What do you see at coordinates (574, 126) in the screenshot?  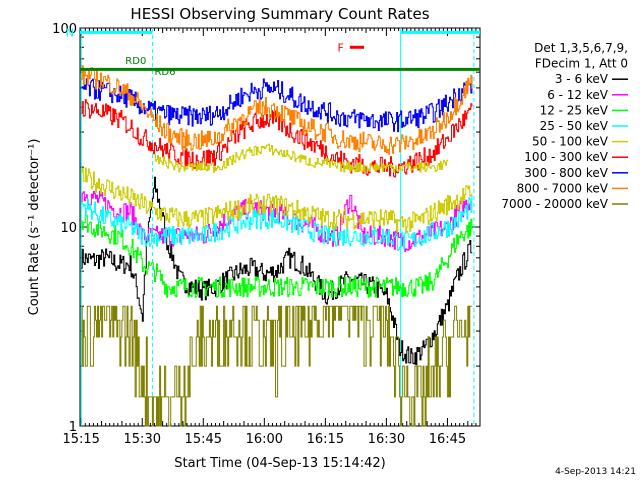 I see `legend-label: 25 - 50 keV` at bounding box center [574, 126].